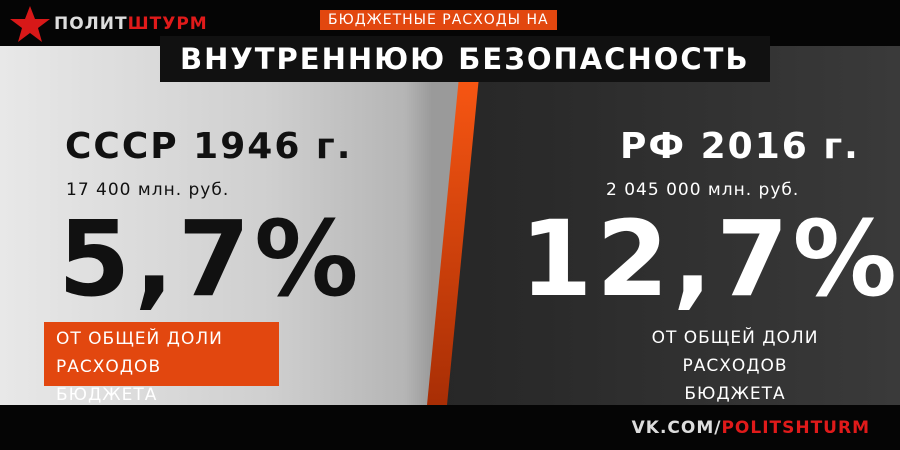 This screenshot has height=450, width=900. I want to click on ussr-heading: СССР 1946 г., so click(209, 146).